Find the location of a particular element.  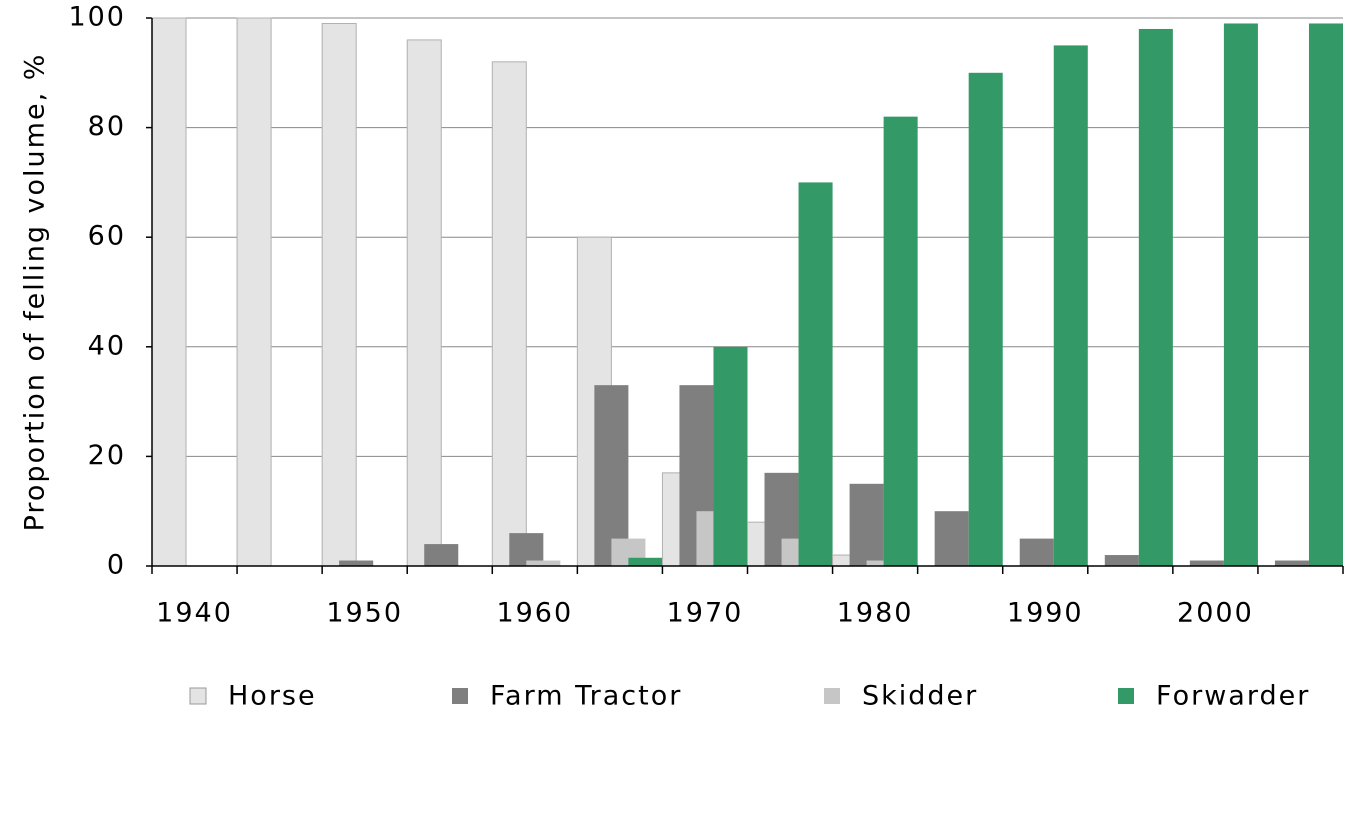

y-tick-label: 0 is located at coordinates (116, 565).